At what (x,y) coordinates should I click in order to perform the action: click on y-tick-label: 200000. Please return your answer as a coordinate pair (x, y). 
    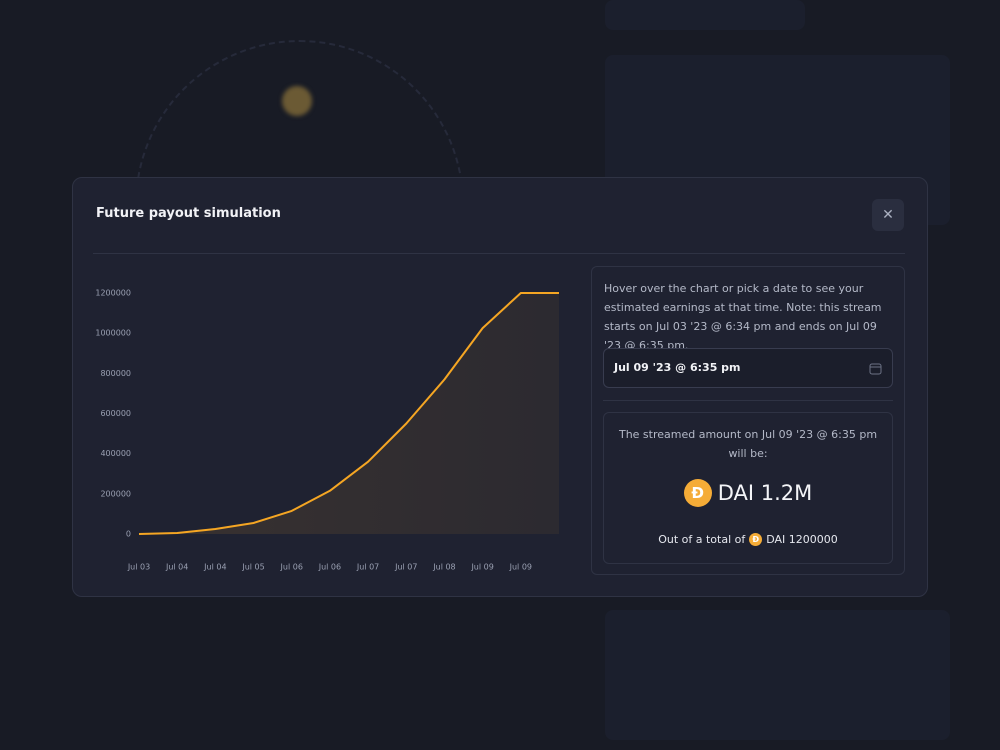
    Looking at the image, I should click on (115, 493).